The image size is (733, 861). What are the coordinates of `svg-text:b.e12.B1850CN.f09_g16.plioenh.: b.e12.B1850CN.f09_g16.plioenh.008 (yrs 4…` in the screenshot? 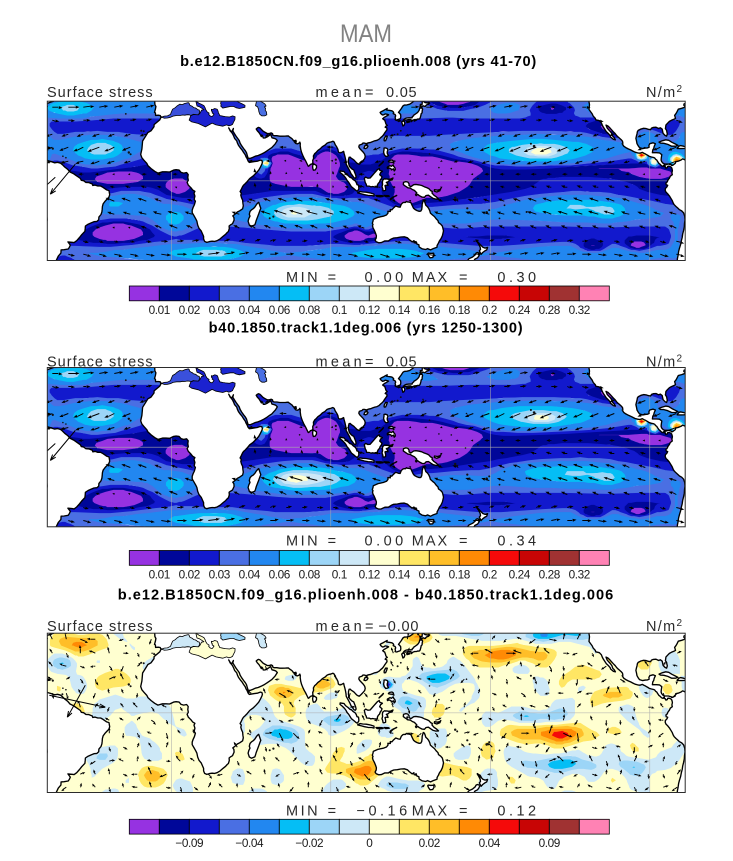 It's located at (358, 62).